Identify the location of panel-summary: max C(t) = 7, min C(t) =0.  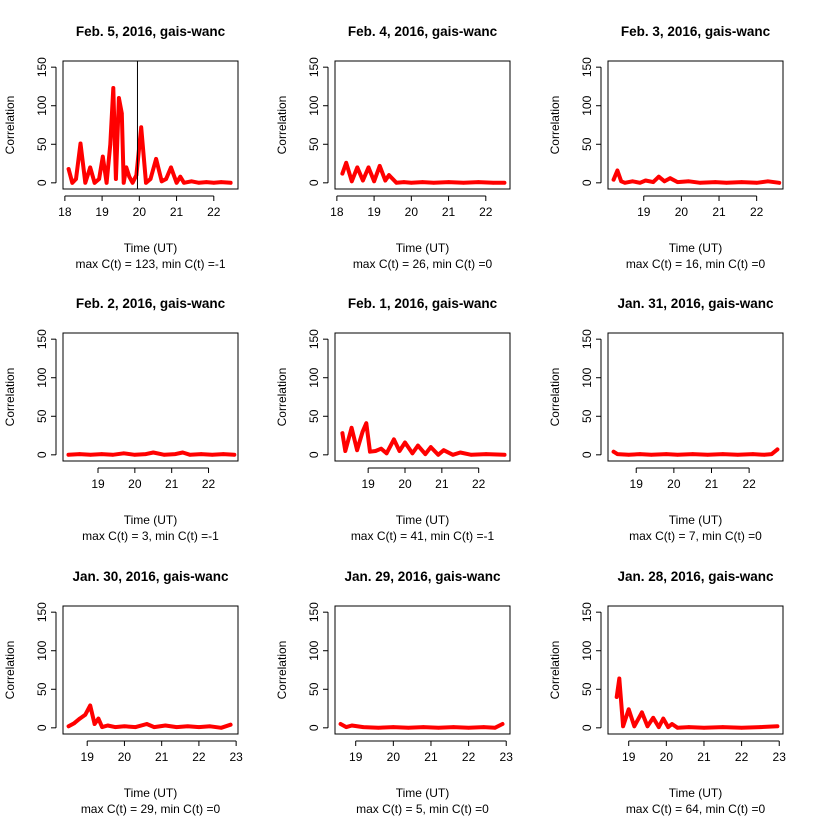
(695, 536).